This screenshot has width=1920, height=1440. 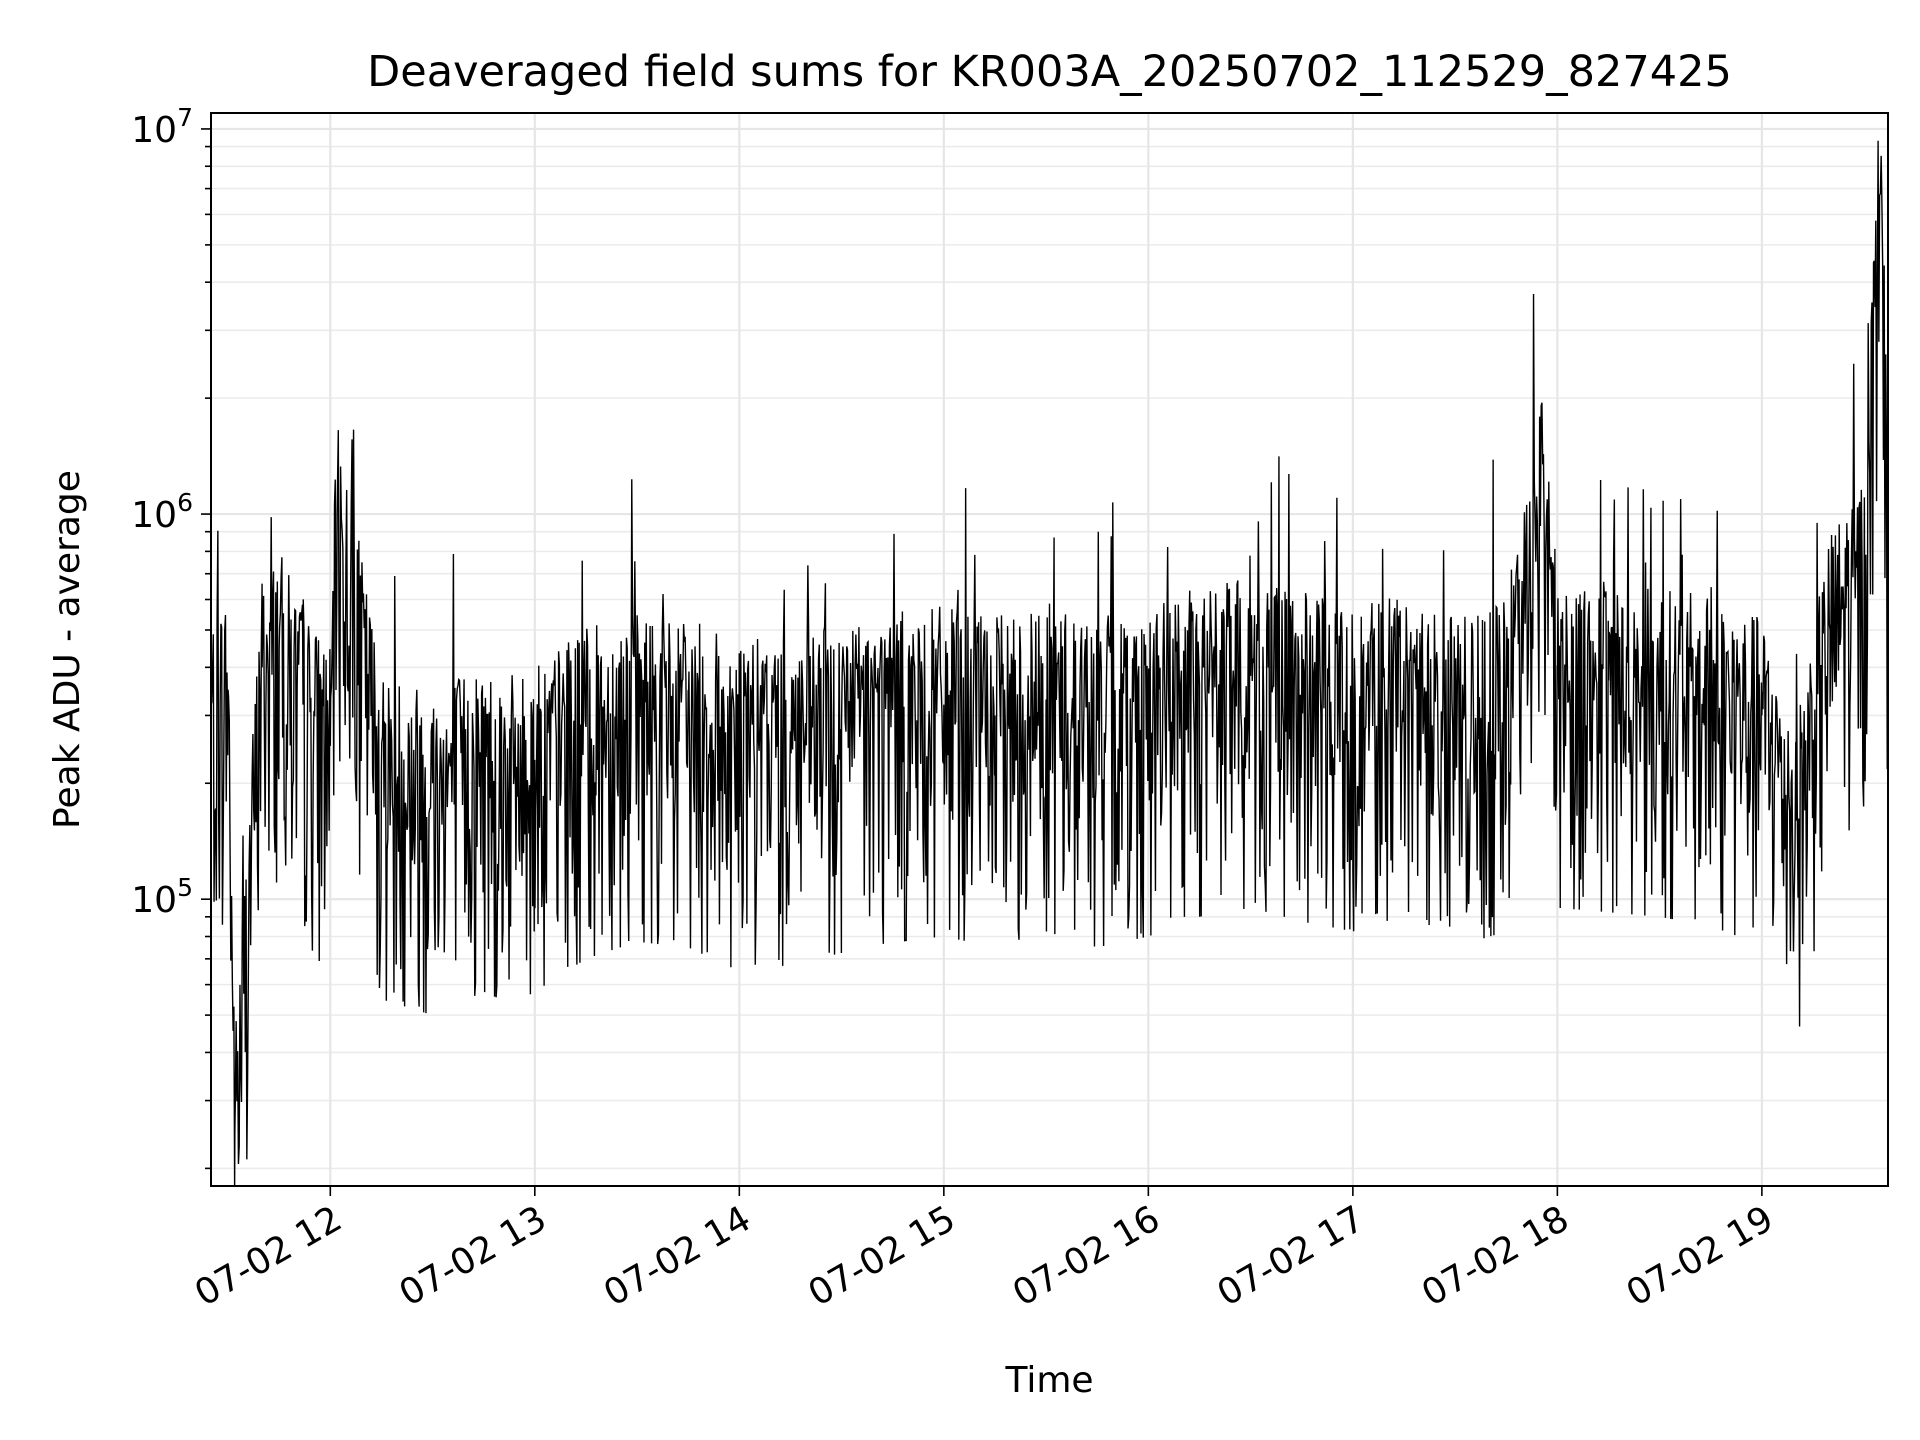 I want to click on y-tick-label: 10⁶, so click(x=162, y=512).